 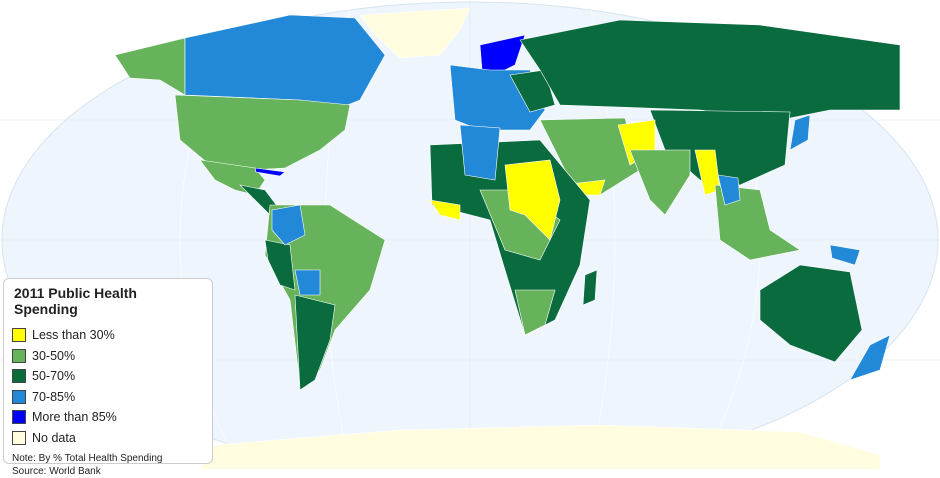 I want to click on region-eastern-europe, so click(x=532, y=91).